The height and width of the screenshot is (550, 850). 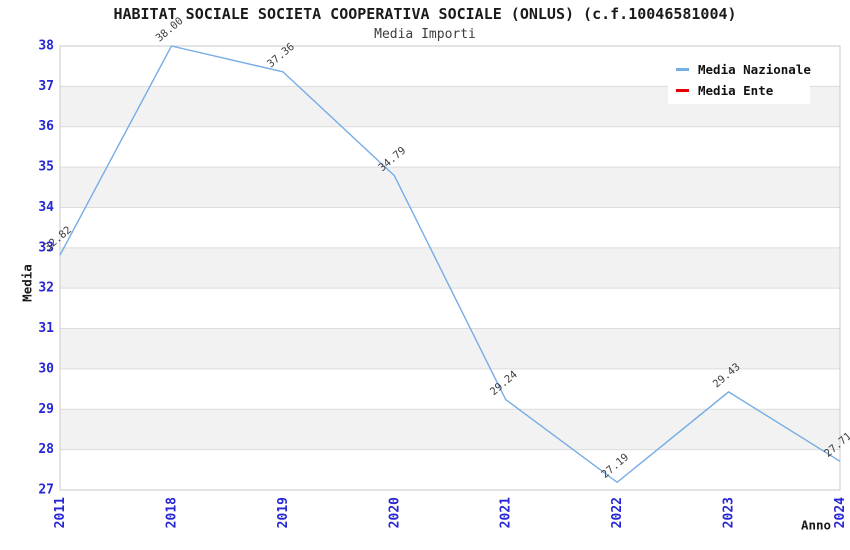 I want to click on x-tick-label: 2021, so click(x=506, y=512).